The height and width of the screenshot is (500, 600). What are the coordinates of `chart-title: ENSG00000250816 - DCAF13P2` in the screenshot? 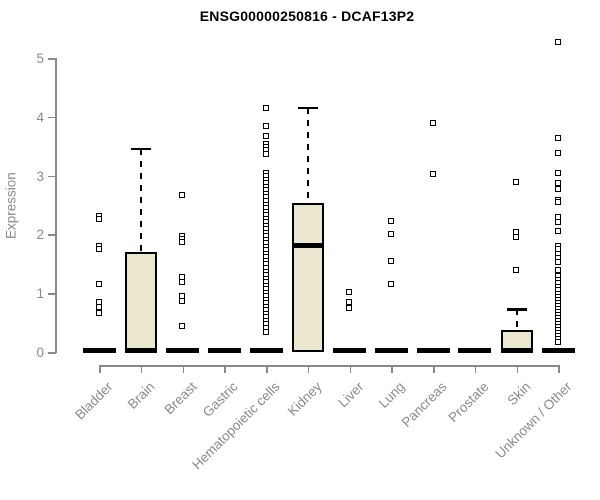 It's located at (307, 16).